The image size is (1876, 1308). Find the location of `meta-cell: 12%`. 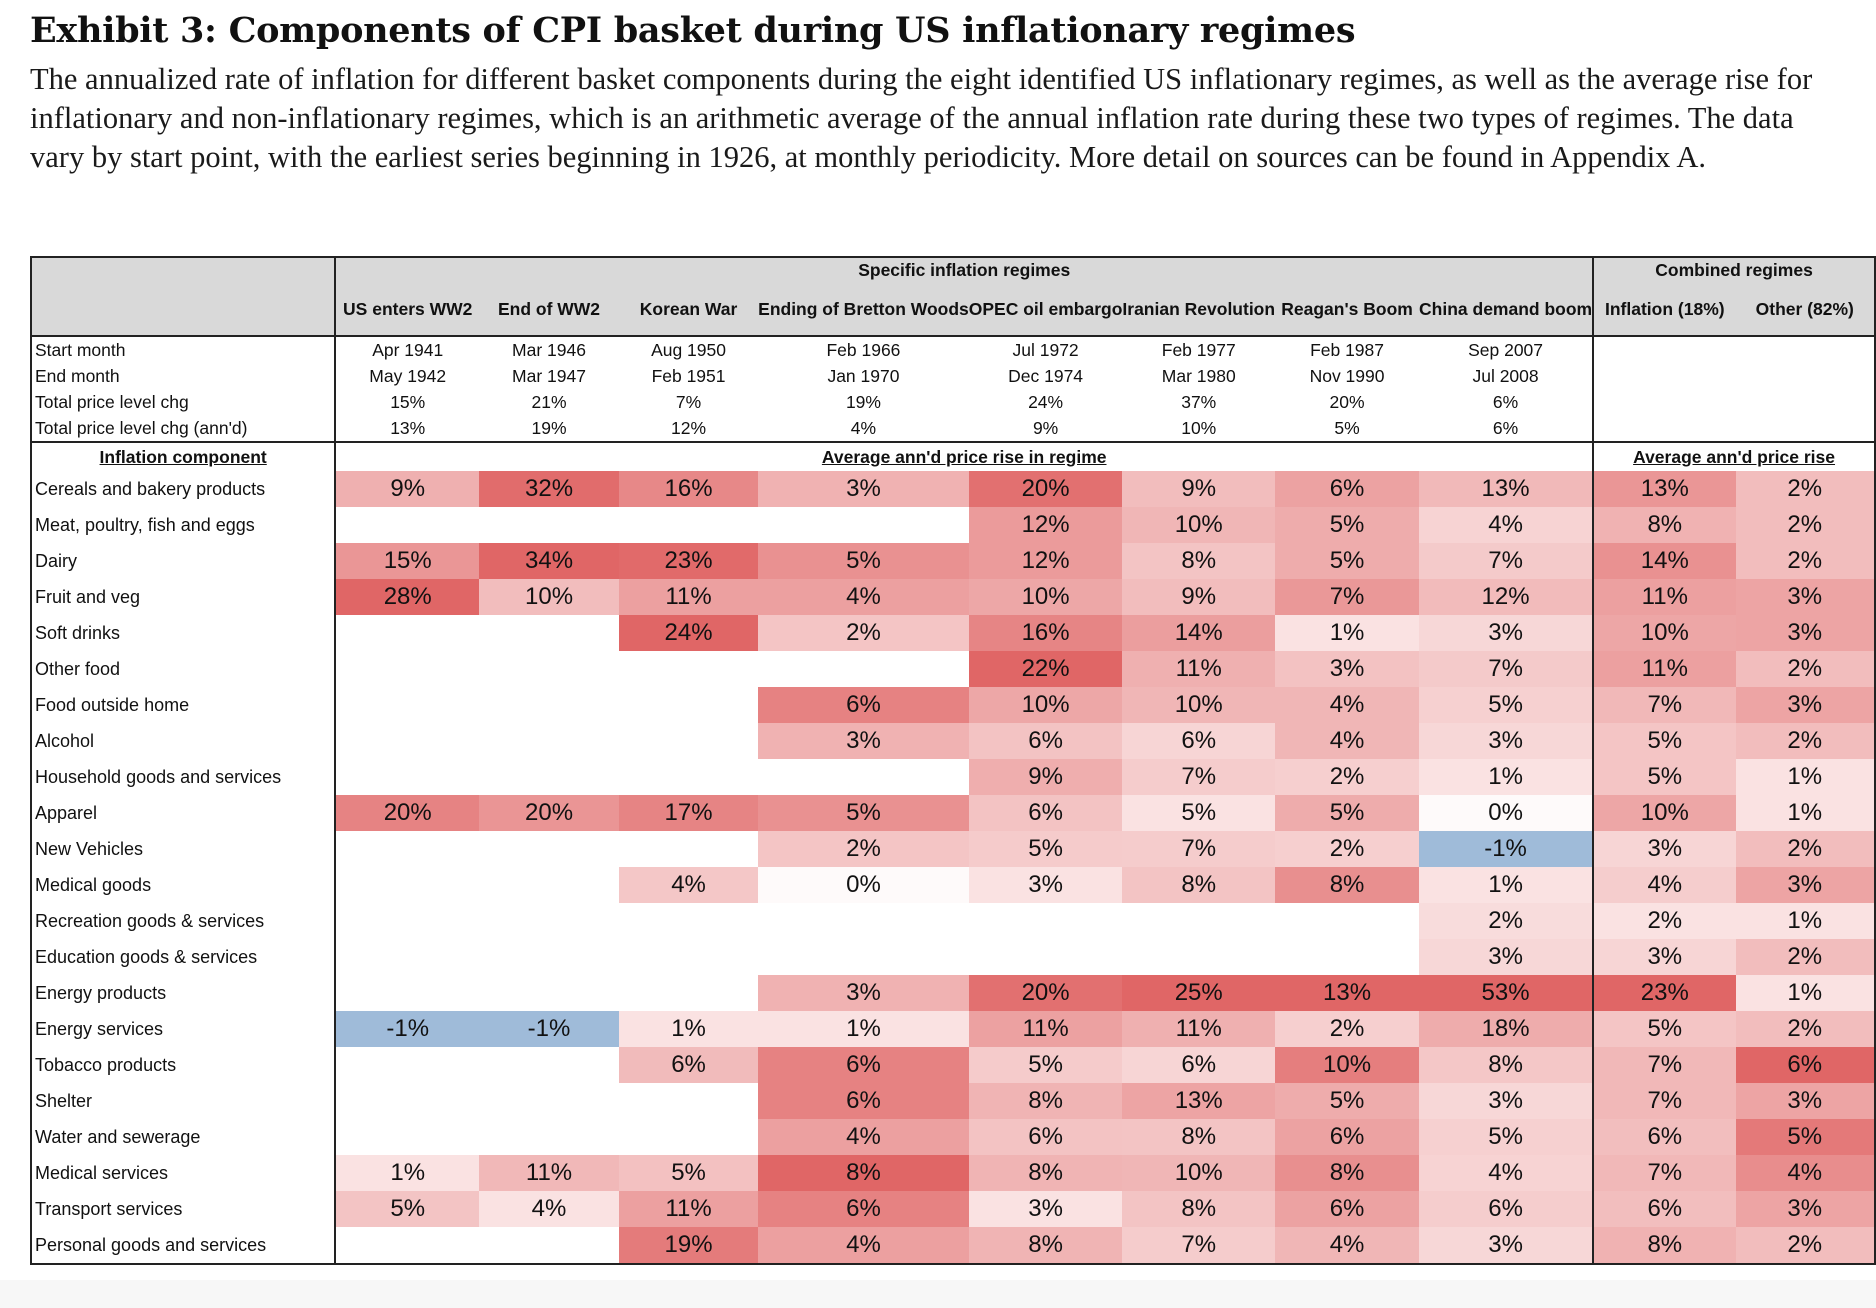

meta-cell: 12% is located at coordinates (688, 429).